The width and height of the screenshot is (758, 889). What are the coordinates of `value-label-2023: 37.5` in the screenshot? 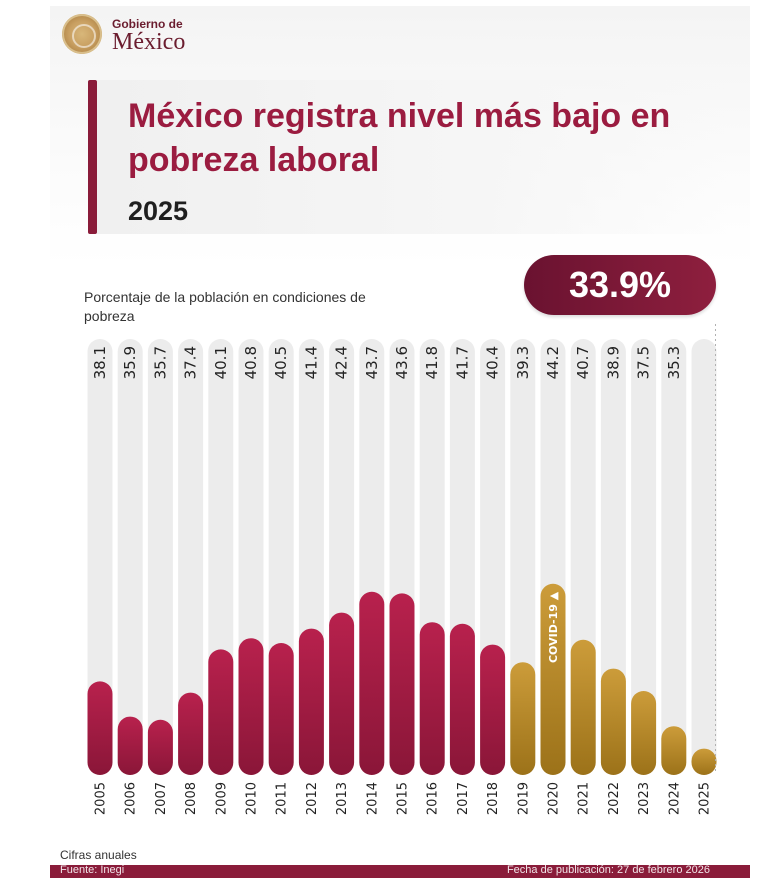 It's located at (644, 362).